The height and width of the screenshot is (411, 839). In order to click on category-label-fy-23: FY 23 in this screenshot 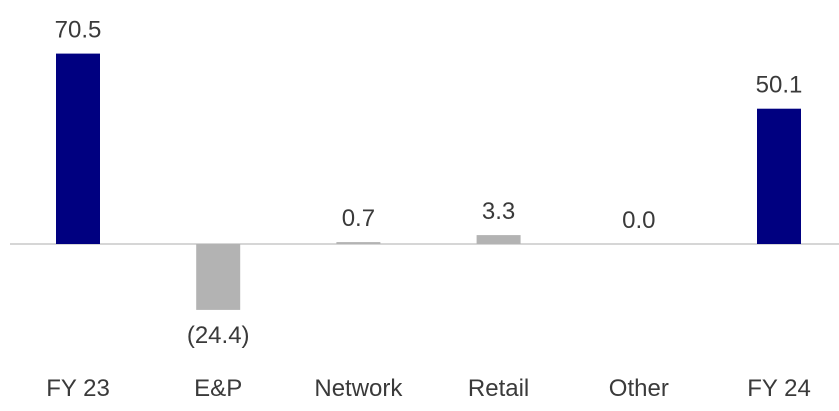, I will do `click(78, 388)`.